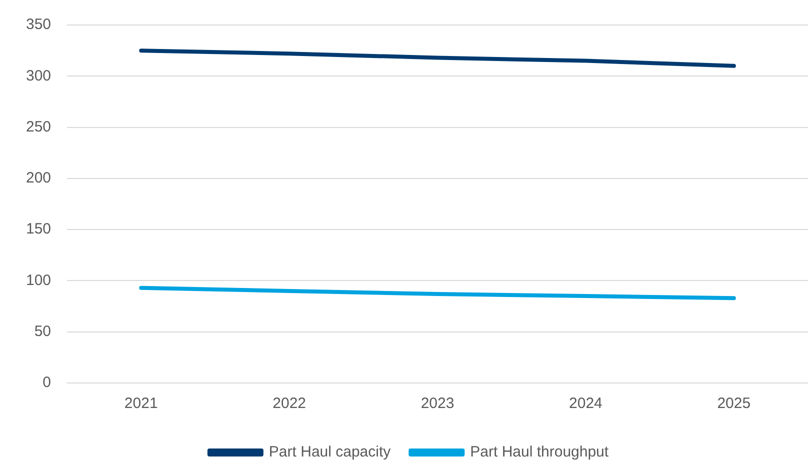  What do you see at coordinates (585, 403) in the screenshot?
I see `x-tick-label: 2024` at bounding box center [585, 403].